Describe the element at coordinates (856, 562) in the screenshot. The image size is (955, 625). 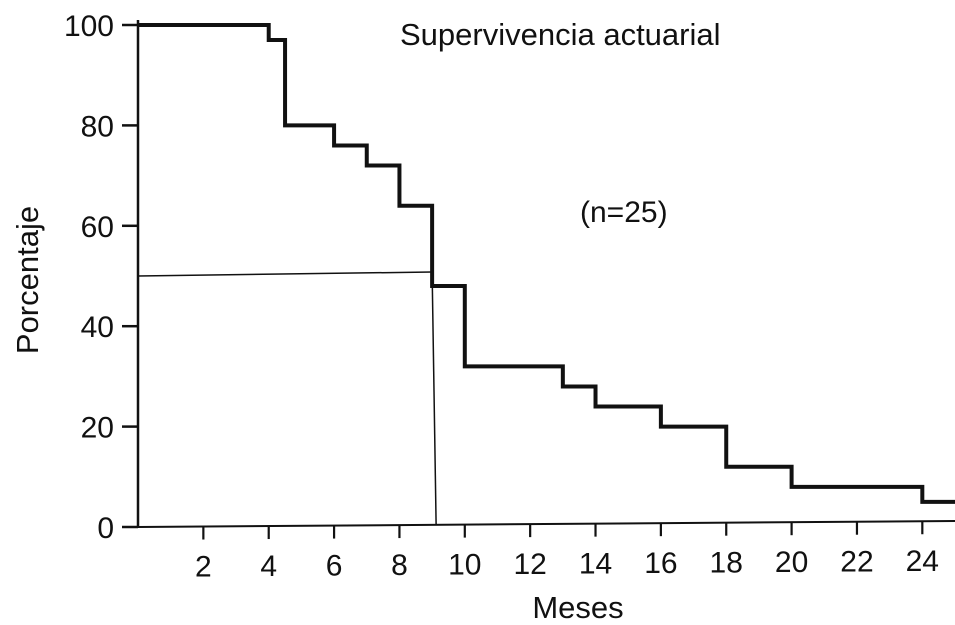
I see `x-tick-label: 22` at that location.